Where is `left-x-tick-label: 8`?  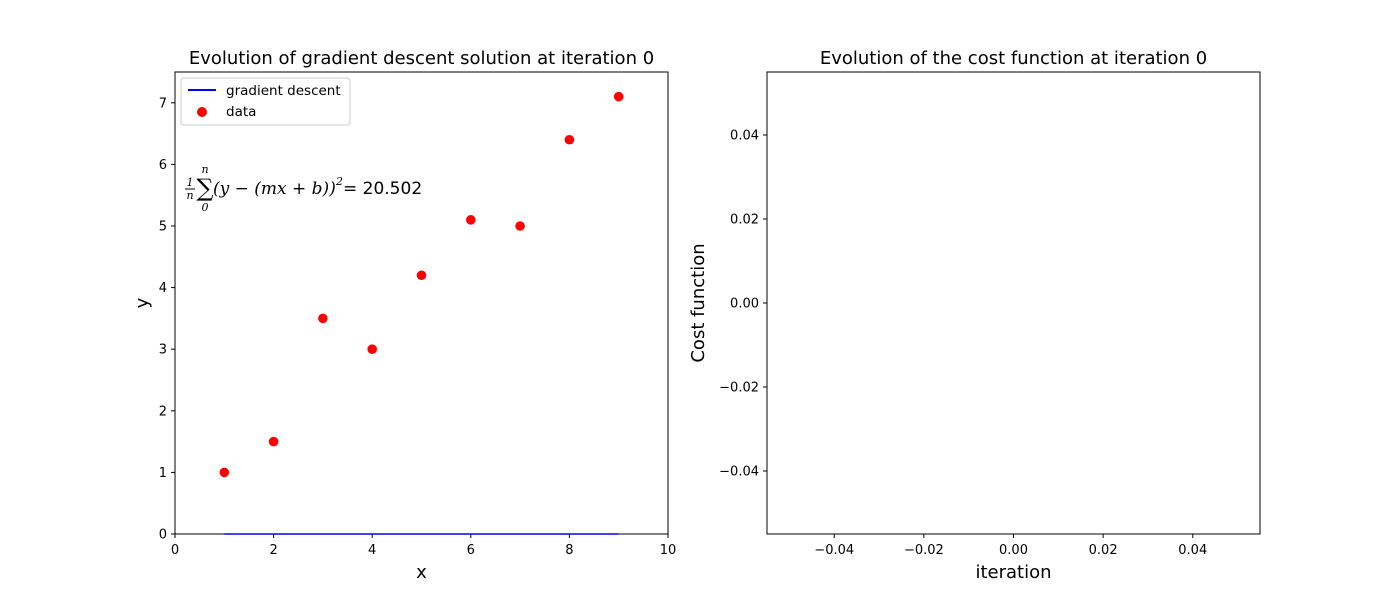
left-x-tick-label: 8 is located at coordinates (569, 550).